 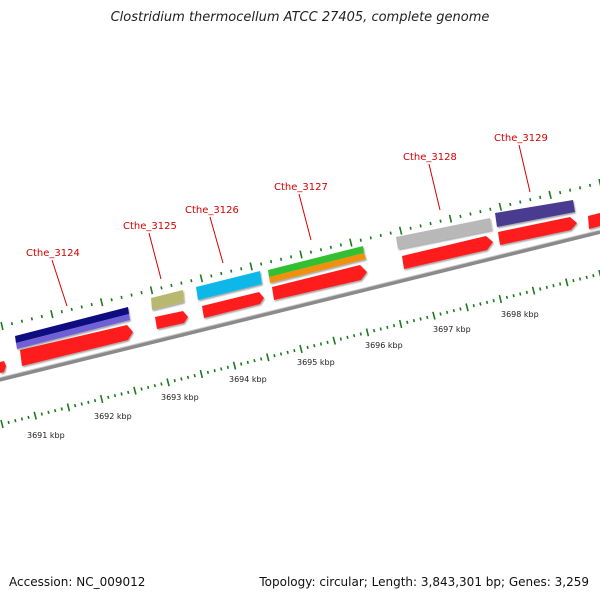 What do you see at coordinates (520, 314) in the screenshot?
I see `scale-label-3698: 3698 kbp` at bounding box center [520, 314].